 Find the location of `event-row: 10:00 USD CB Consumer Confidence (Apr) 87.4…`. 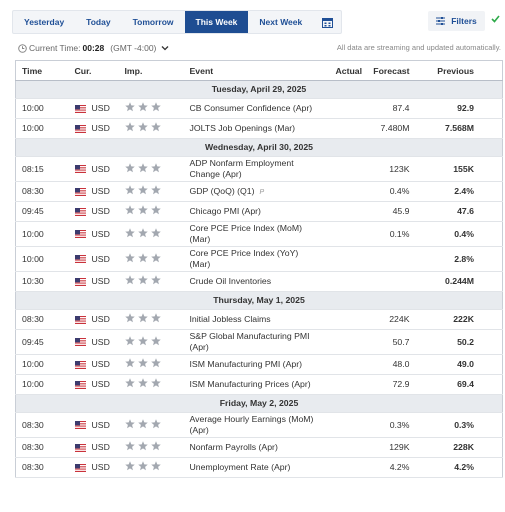

event-row: 10:00 USD CB Consumer Confidence (Apr) 87.4… is located at coordinates (259, 108).